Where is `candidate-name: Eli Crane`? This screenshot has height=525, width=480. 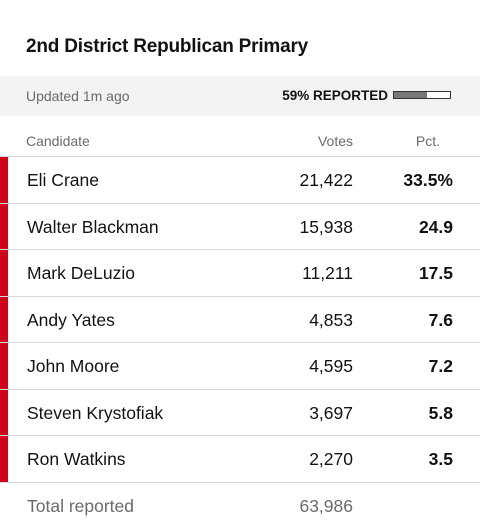
candidate-name: Eli Crane is located at coordinates (63, 180).